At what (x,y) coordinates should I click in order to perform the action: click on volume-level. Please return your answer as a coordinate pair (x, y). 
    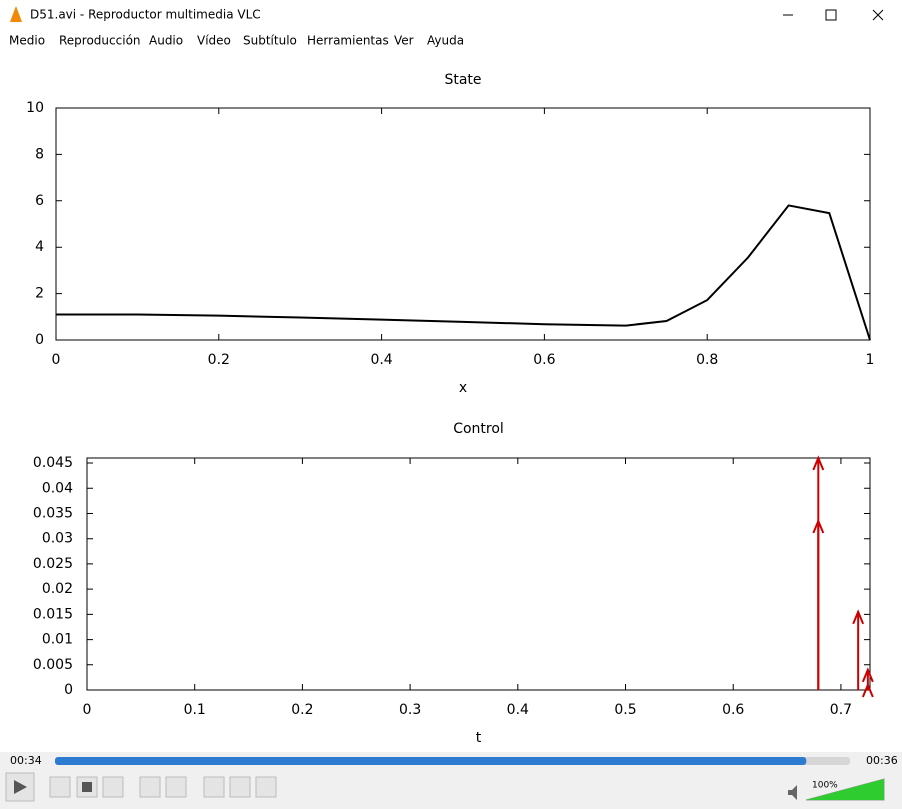
    Looking at the image, I should click on (845, 789).